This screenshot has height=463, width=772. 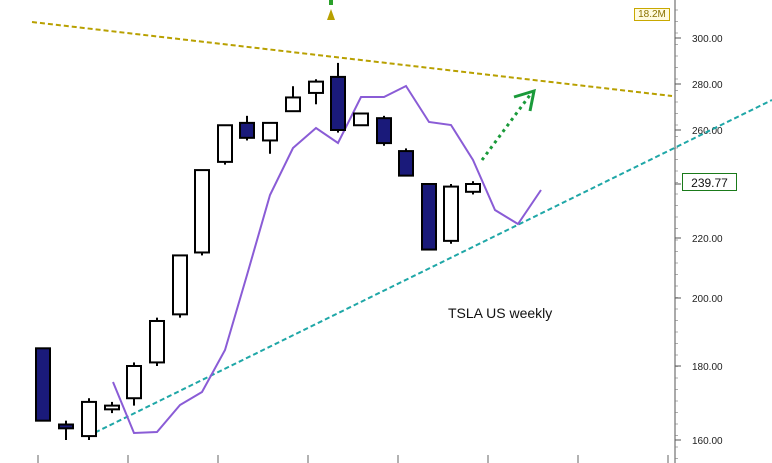 I want to click on y-tick-label: 200.00, so click(x=707, y=299).